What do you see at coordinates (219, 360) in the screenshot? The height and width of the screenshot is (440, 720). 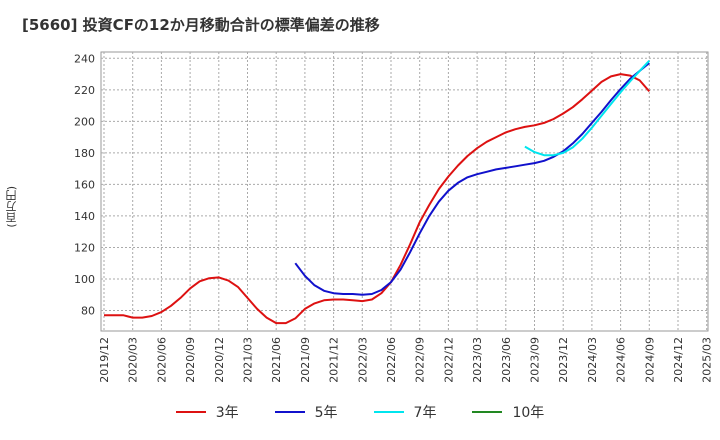 I see `x-tick-label: 2020/12` at bounding box center [219, 360].